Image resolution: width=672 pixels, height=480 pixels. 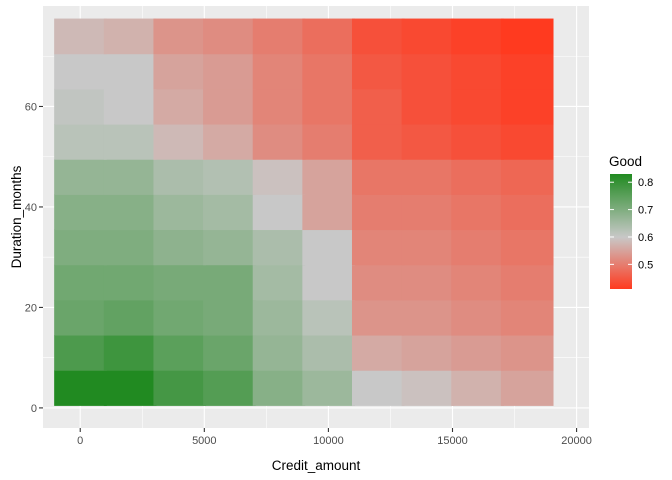 What do you see at coordinates (576, 441) in the screenshot?
I see `x-tick-label: 20000` at bounding box center [576, 441].